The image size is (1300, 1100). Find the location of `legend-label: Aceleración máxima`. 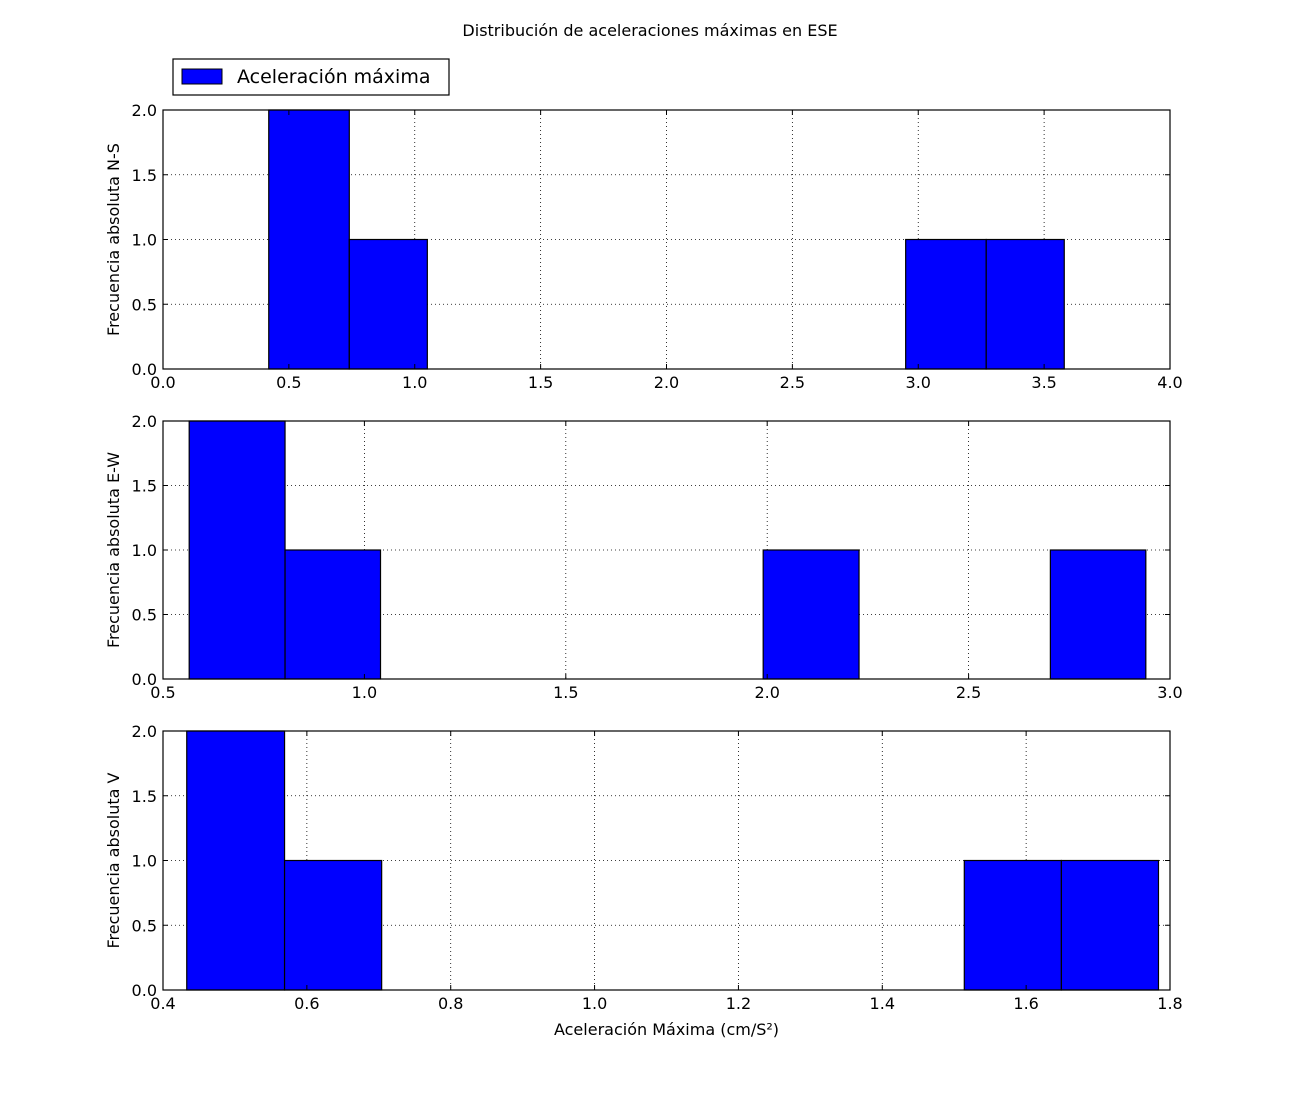

legend-label: Aceleración máxima is located at coordinates (333, 77).